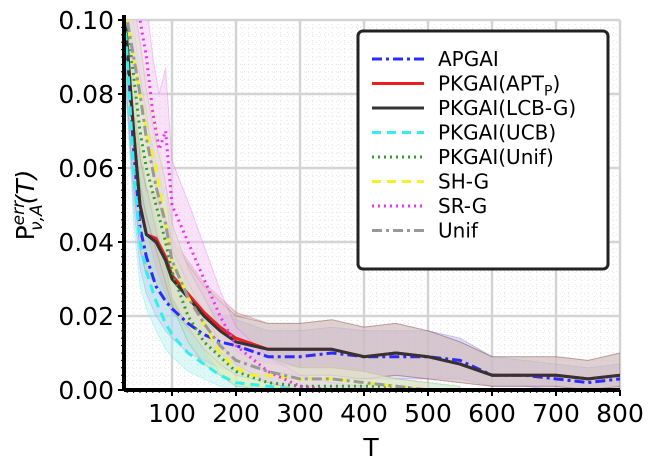  What do you see at coordinates (86, 20) in the screenshot?
I see `y-tick-label: 0.10` at bounding box center [86, 20].